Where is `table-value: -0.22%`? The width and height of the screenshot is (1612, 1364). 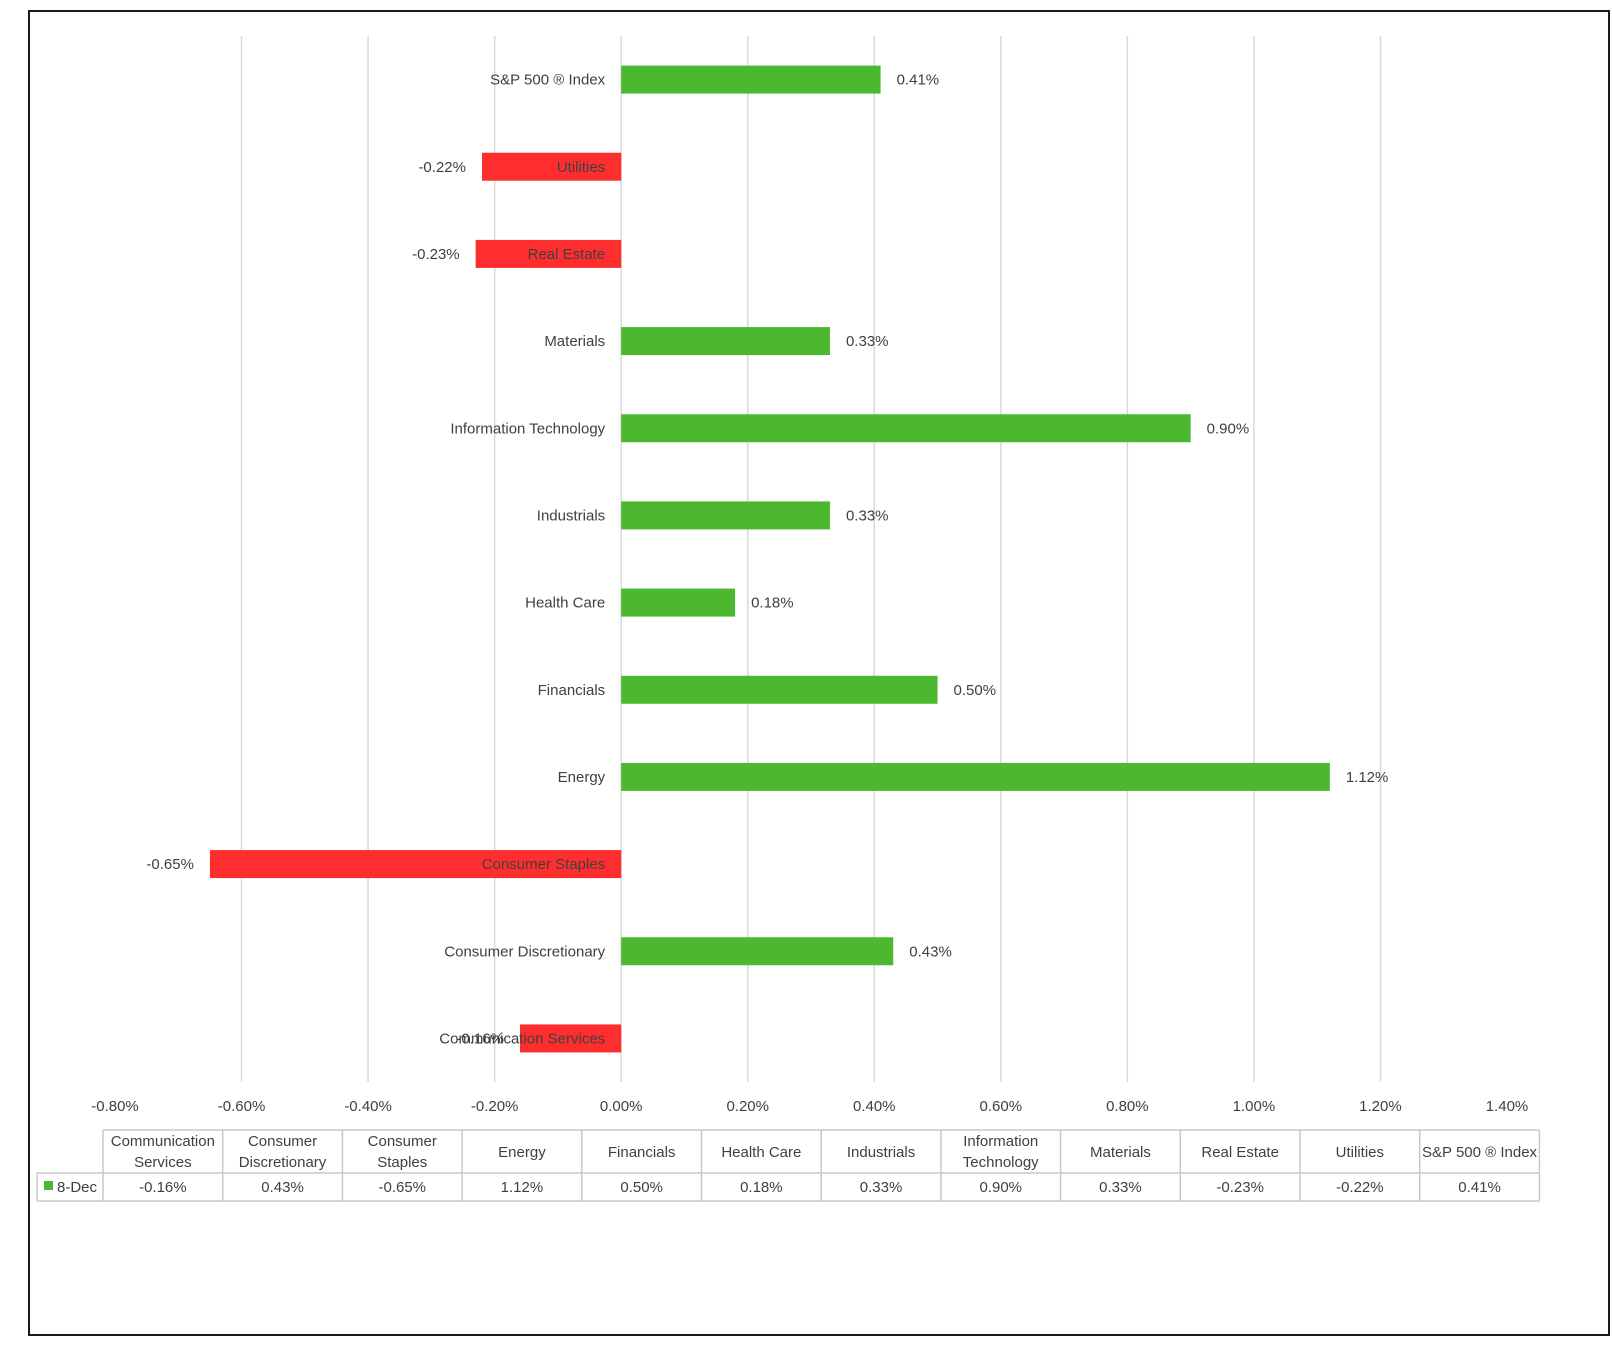 table-value: -0.22% is located at coordinates (1360, 1187).